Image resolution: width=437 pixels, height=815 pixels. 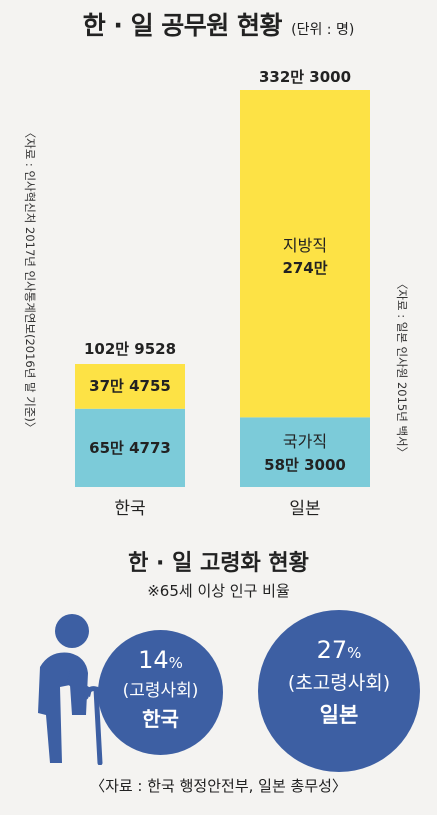 I want to click on elderly-figure-icon, so click(x=70, y=689).